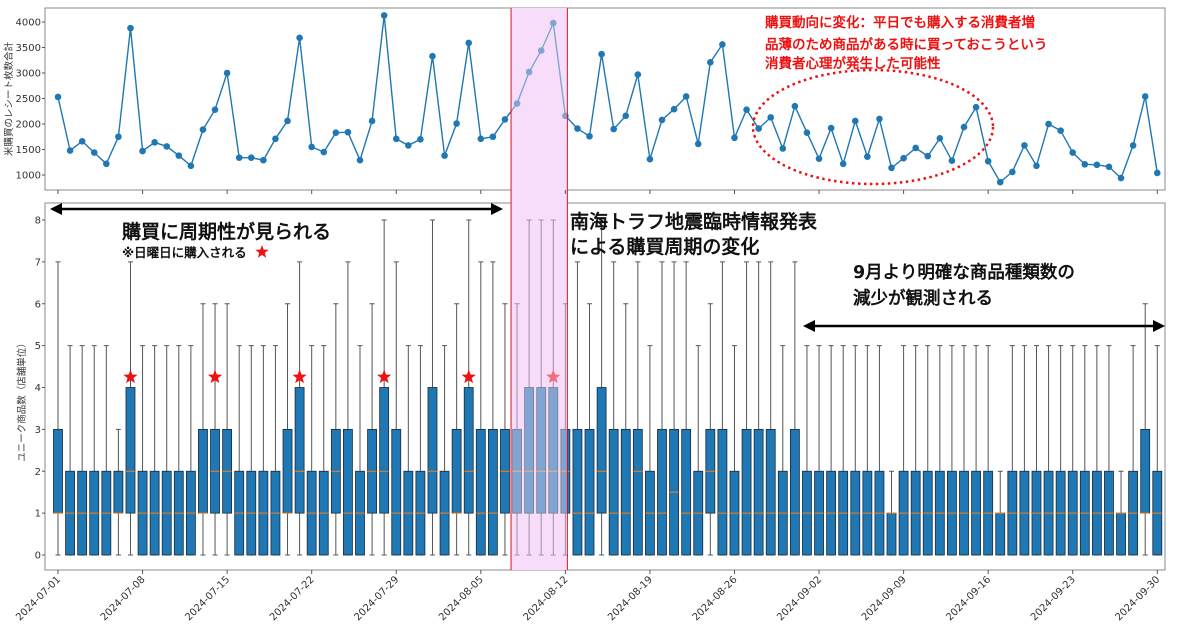  I want to click on highlight-period-overlay, so click(539, 289).